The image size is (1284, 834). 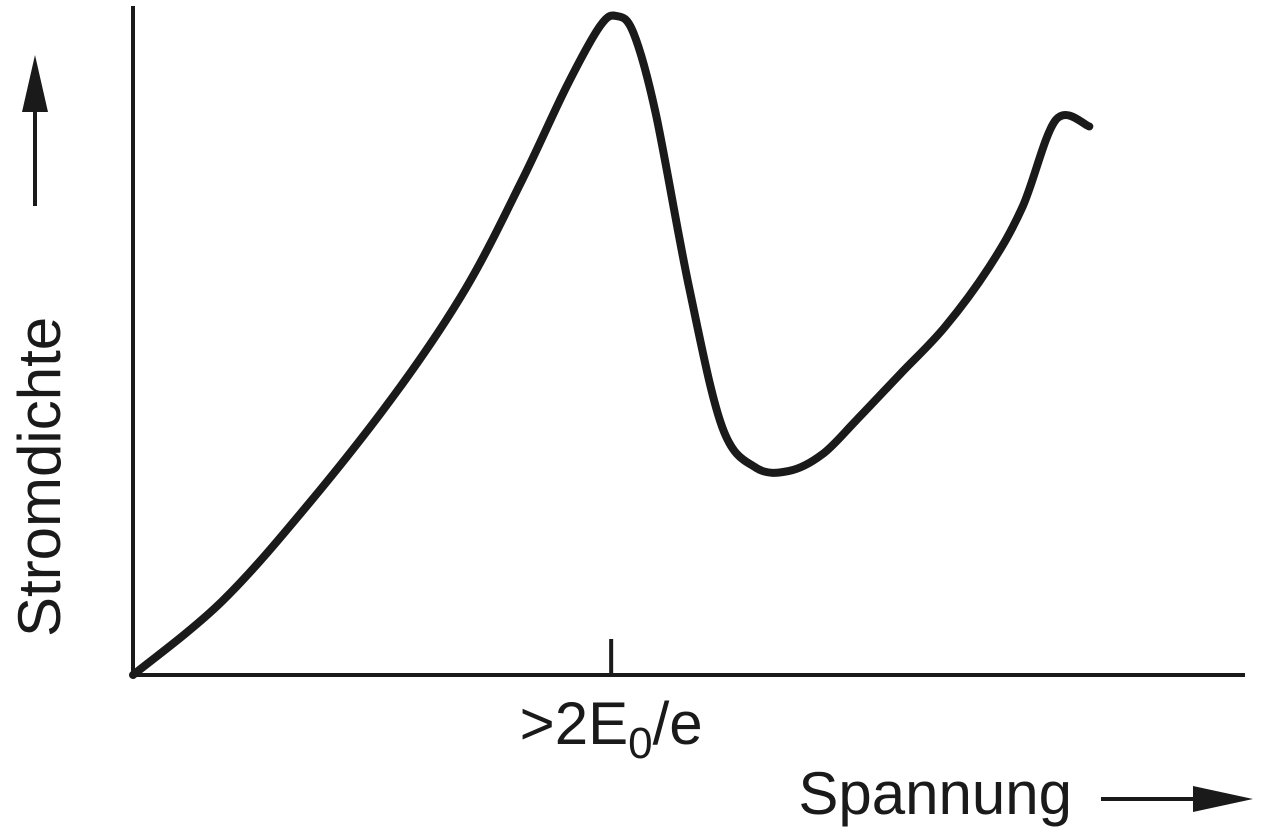 What do you see at coordinates (1223, 799) in the screenshot?
I see `x-axis-arrow-head` at bounding box center [1223, 799].